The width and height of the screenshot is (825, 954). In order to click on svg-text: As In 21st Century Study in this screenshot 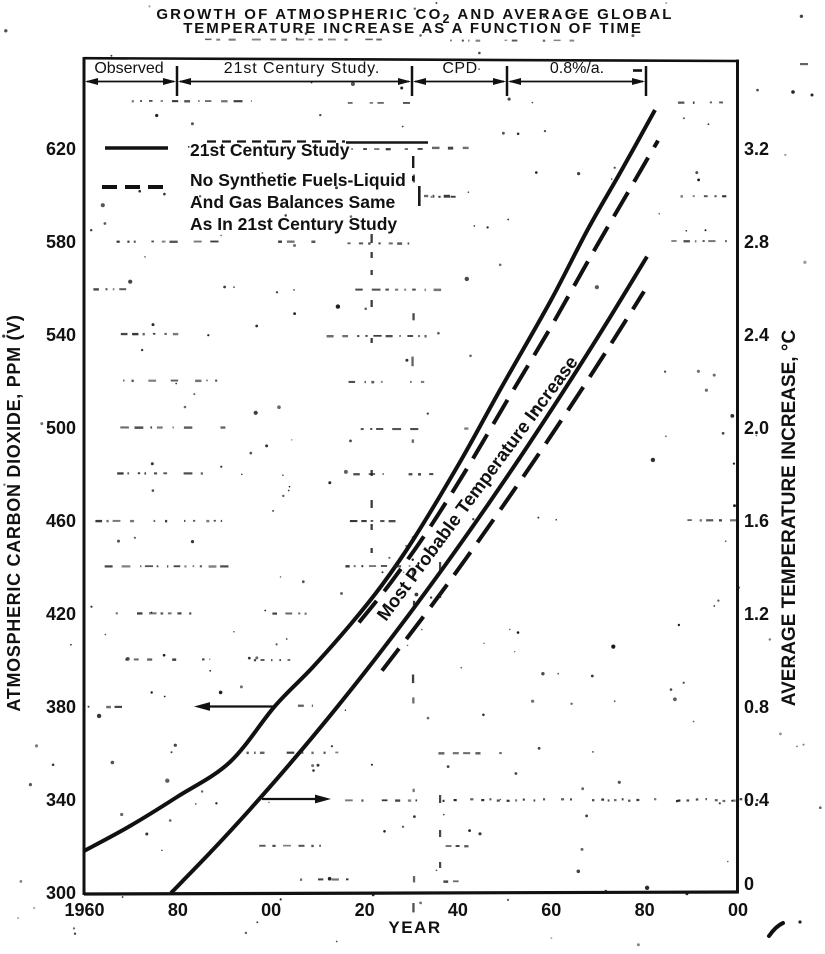, I will do `click(293, 224)`.